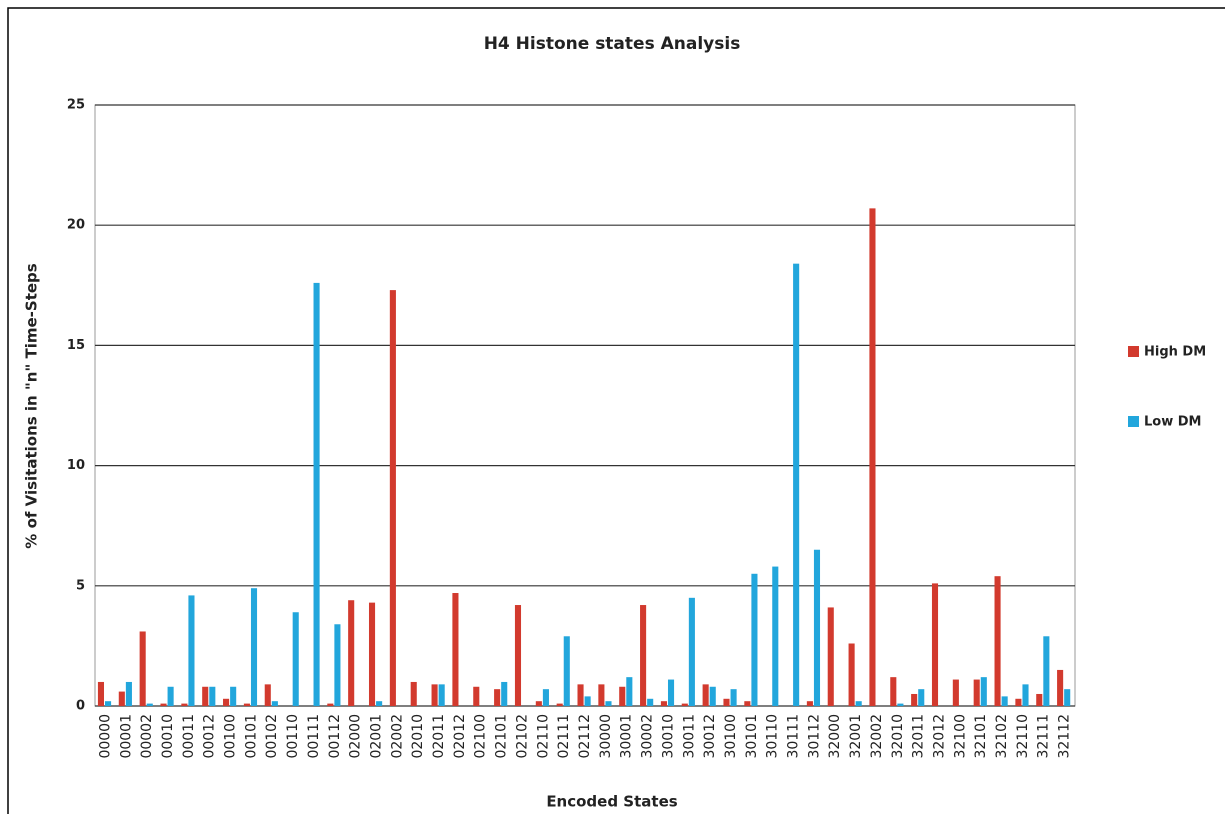 The width and height of the screenshot is (1225, 814). I want to click on x-tick-label: 32110, so click(1023, 736).